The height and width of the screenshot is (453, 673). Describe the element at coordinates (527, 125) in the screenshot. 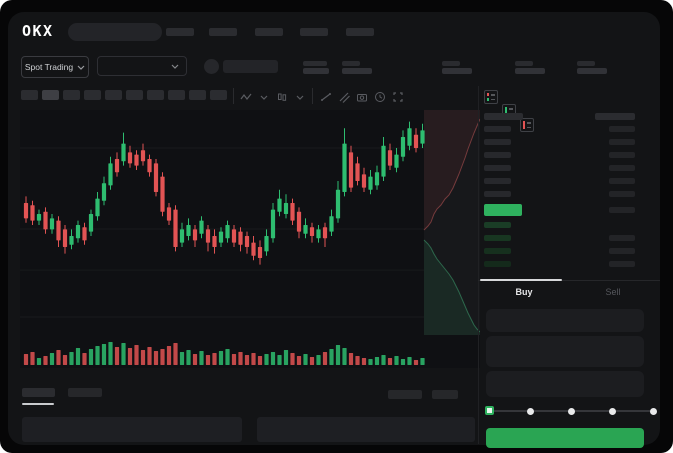

I see `book-asks-icon` at that location.